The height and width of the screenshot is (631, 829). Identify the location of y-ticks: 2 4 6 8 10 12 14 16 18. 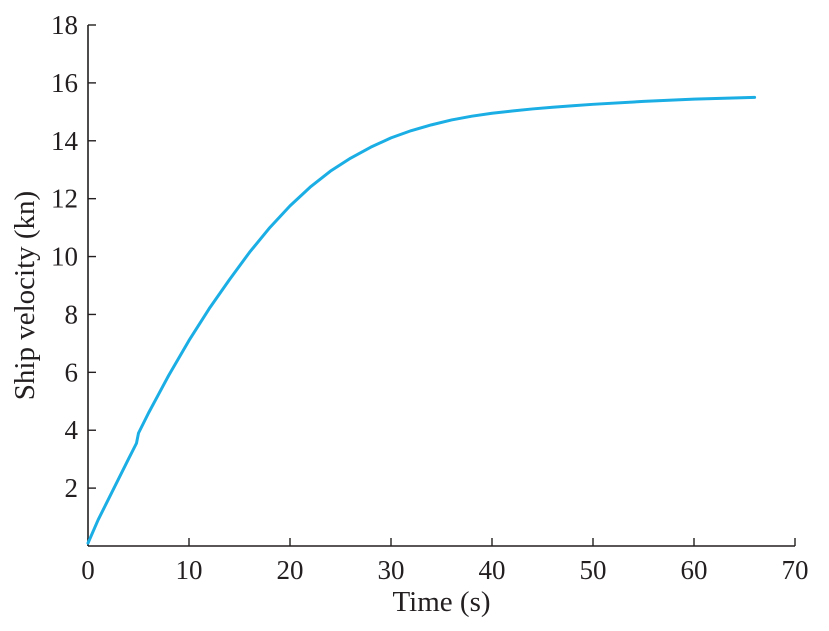
(73, 256).